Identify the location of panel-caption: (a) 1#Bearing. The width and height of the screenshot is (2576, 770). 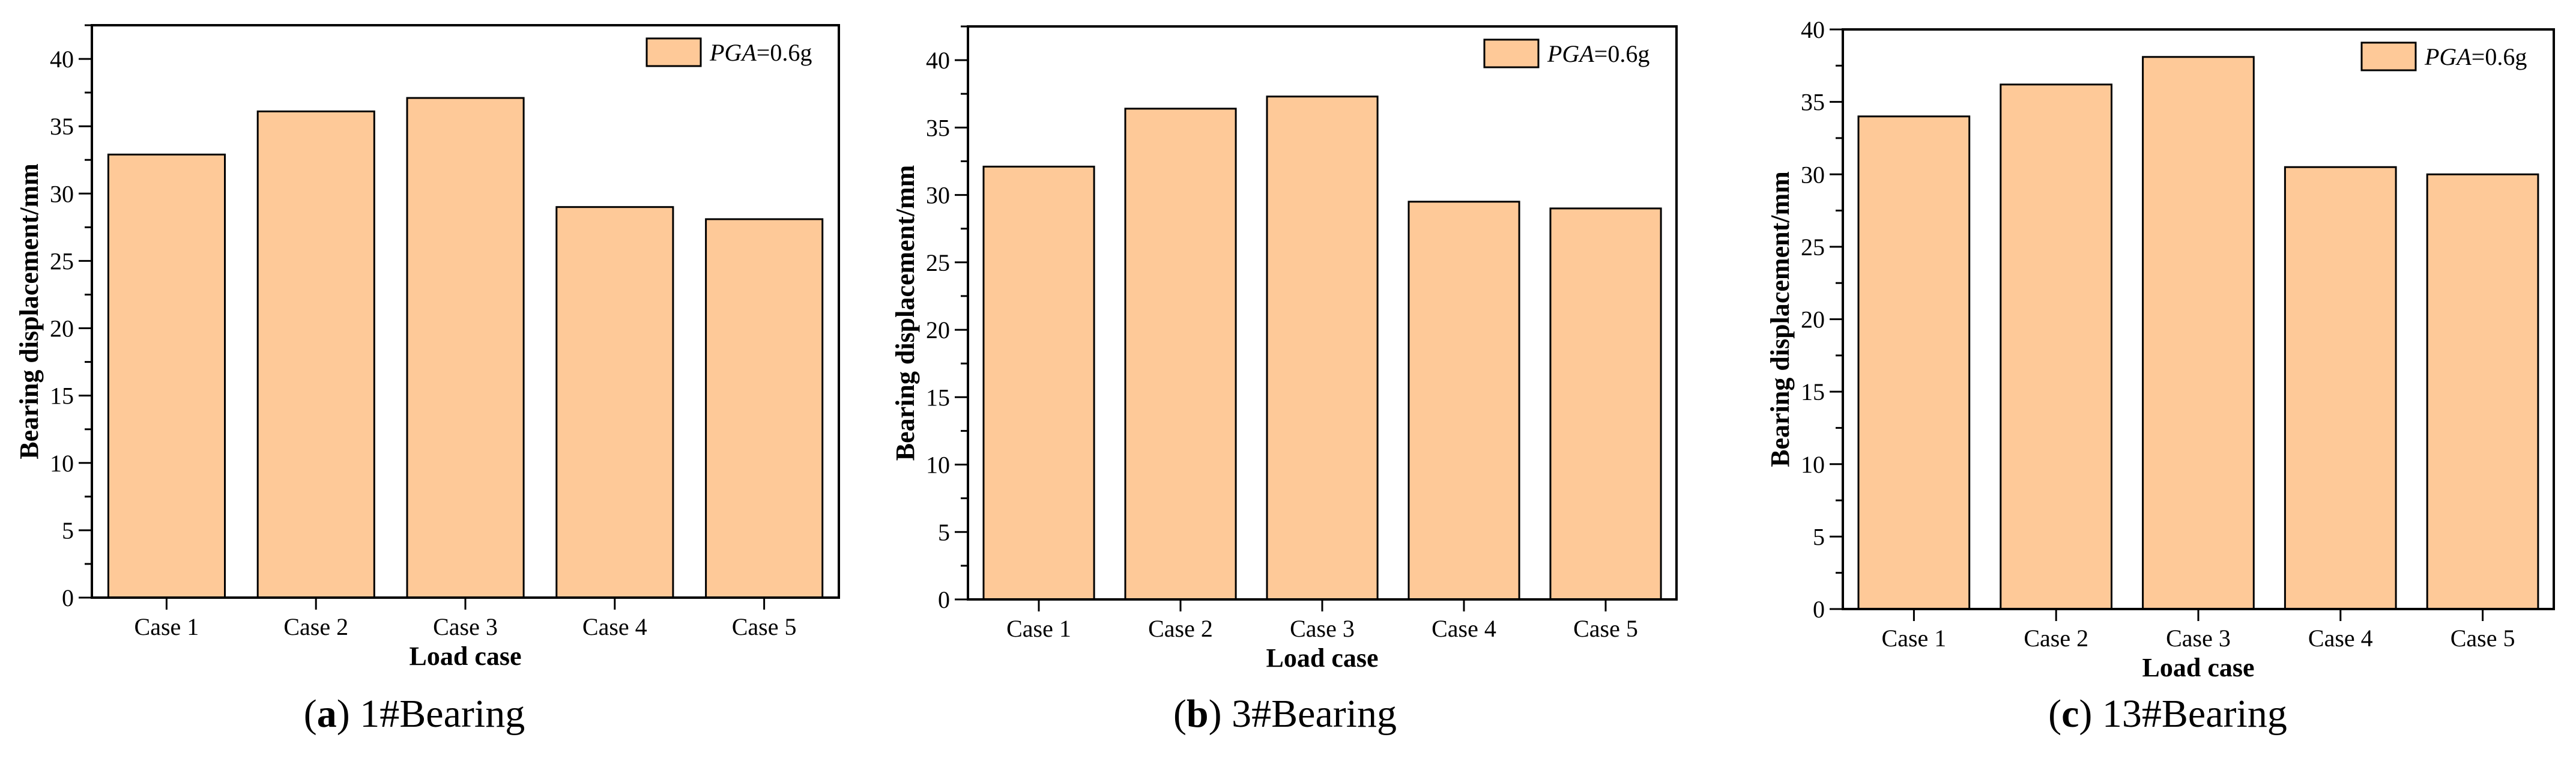
(414, 714).